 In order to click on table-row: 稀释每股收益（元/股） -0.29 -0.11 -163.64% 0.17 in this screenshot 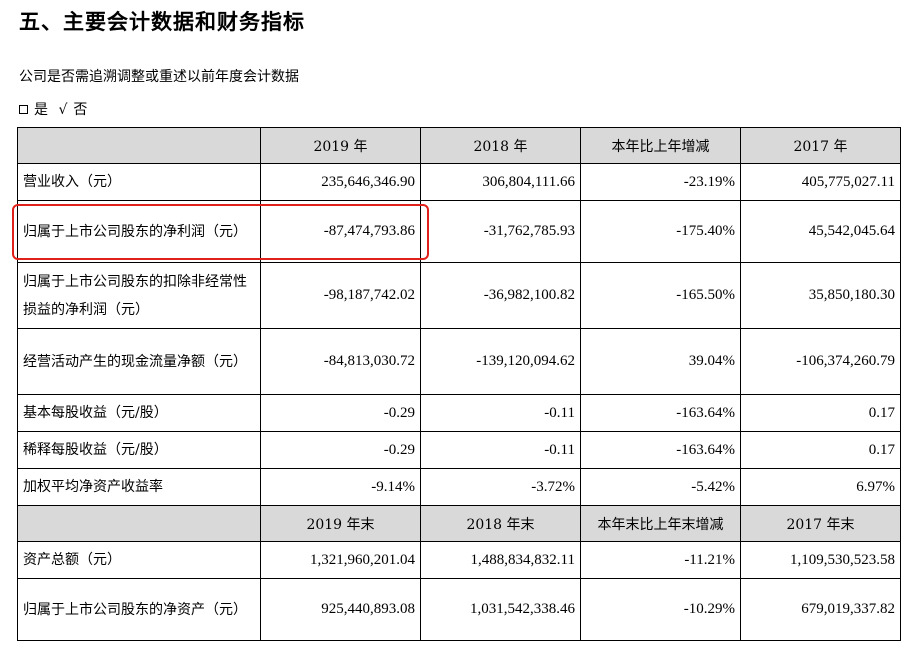, I will do `click(459, 450)`.